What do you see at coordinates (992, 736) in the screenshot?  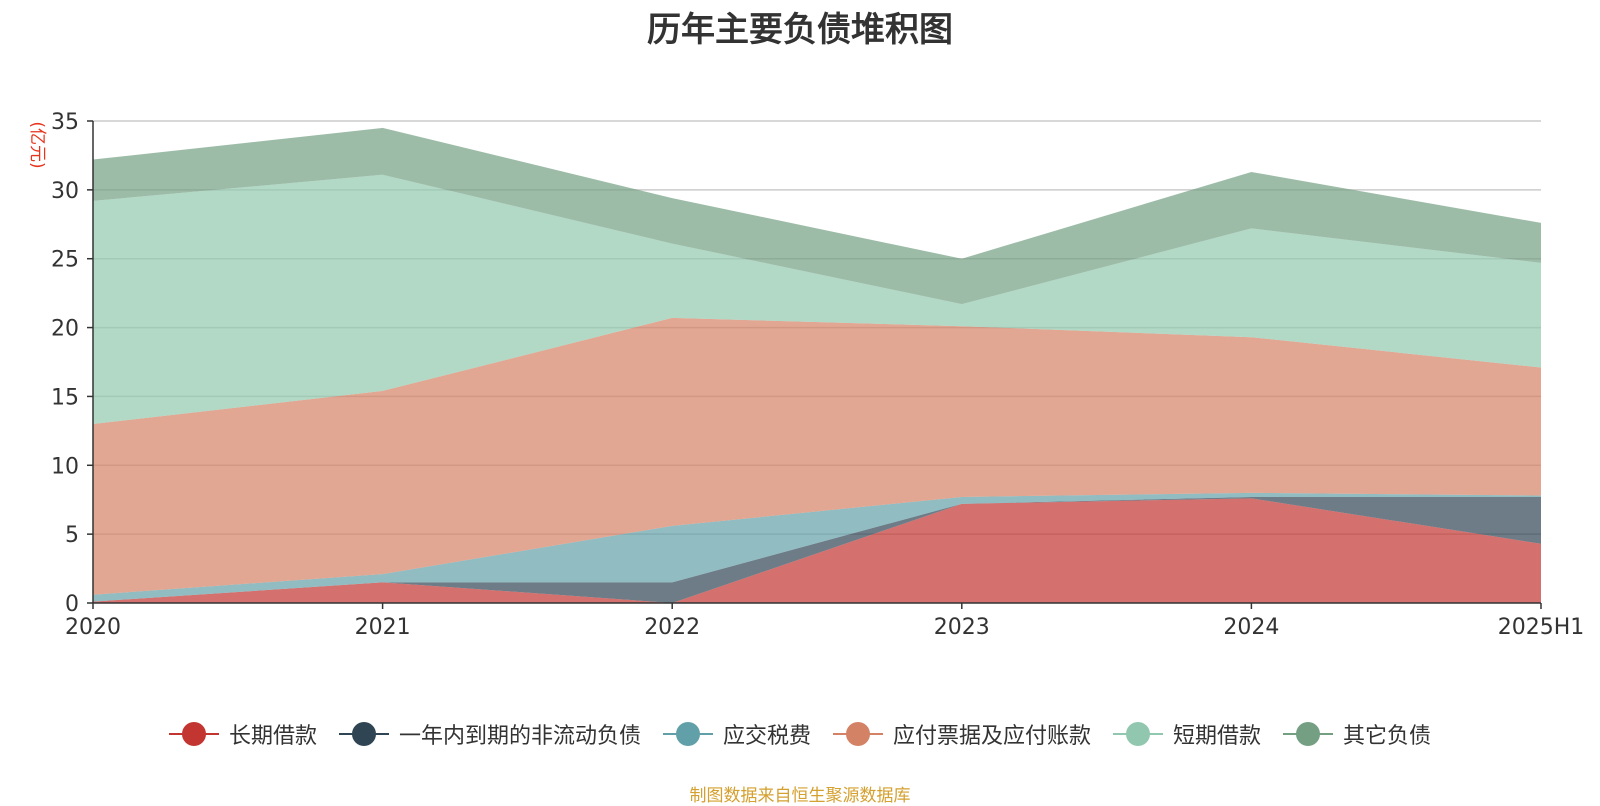 I see `legend-label: 应付票据及应付账款` at bounding box center [992, 736].